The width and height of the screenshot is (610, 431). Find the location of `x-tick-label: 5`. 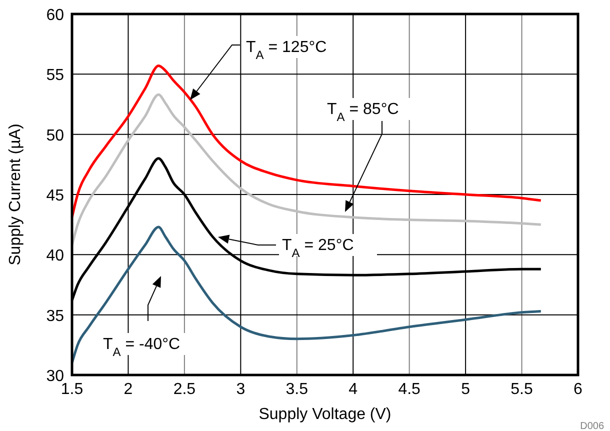

x-tick-label: 5 is located at coordinates (465, 389).